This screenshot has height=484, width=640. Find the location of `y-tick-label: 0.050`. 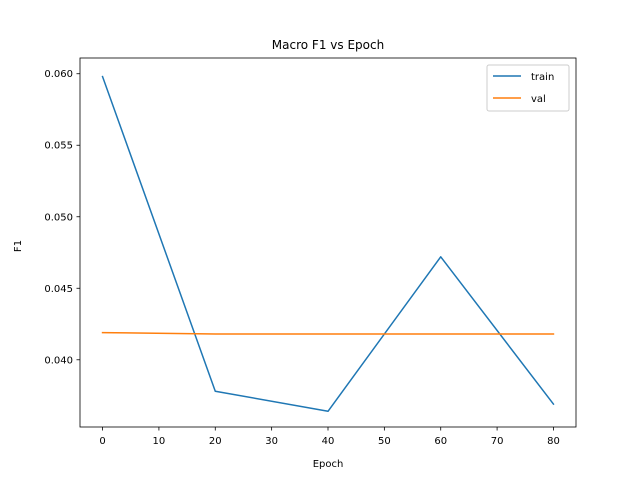

y-tick-label: 0.050 is located at coordinates (58, 217).